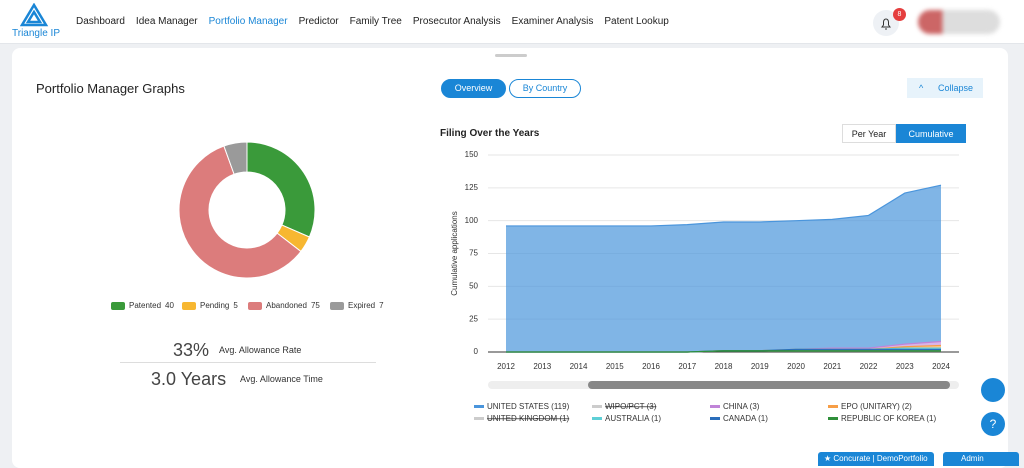  What do you see at coordinates (260, 350) in the screenshot?
I see `stat-label: Avg. Allowance Rate` at bounding box center [260, 350].